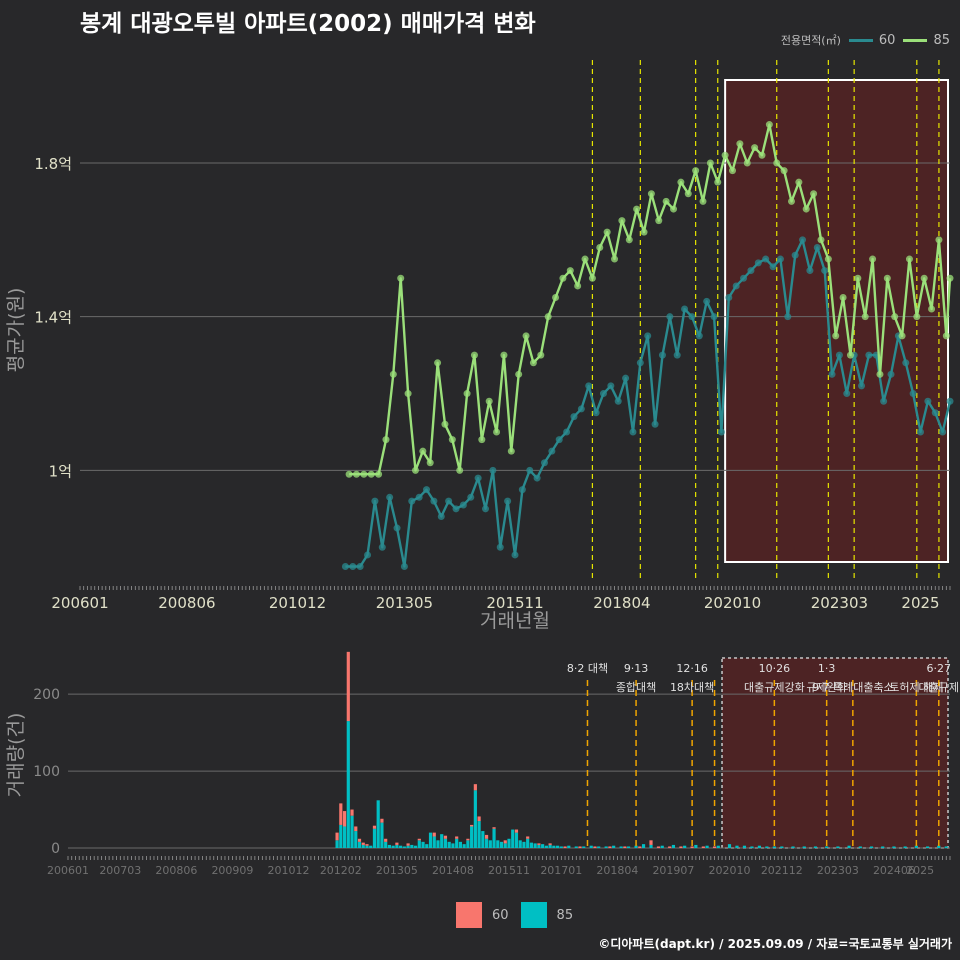 The width and height of the screenshot is (960, 960). What do you see at coordinates (826, 687) in the screenshot?
I see `policy-label: 규제완화` at bounding box center [826, 687].